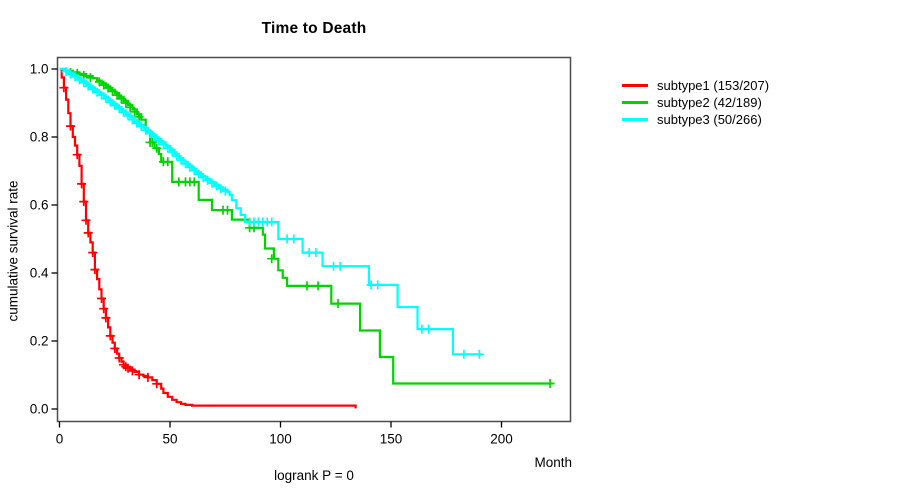  Describe the element at coordinates (39, 341) in the screenshot. I see `y-tick-label: 0.2` at that location.